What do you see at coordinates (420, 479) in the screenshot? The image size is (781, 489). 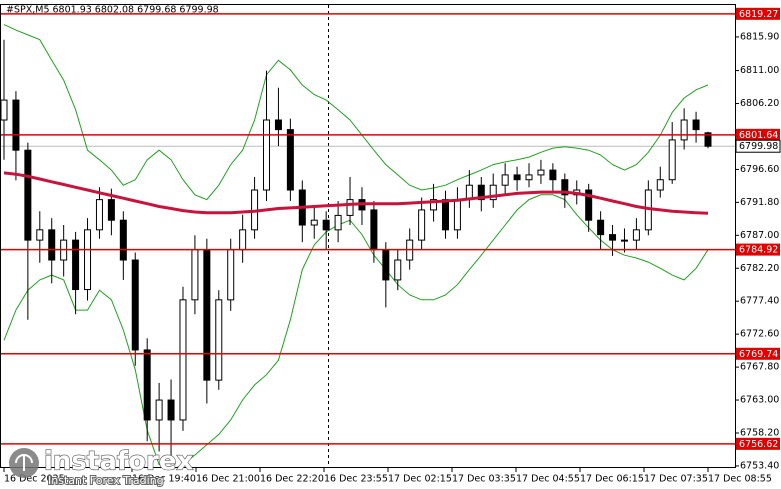 I see `x-tick-label: 17 Dec 02:15` at bounding box center [420, 479].